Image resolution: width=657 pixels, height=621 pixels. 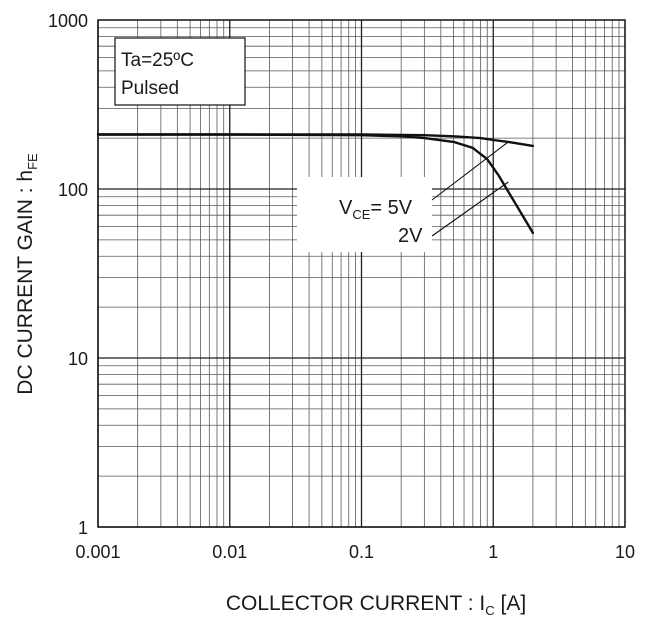 I want to click on x-tick-label: 1, so click(x=493, y=552).